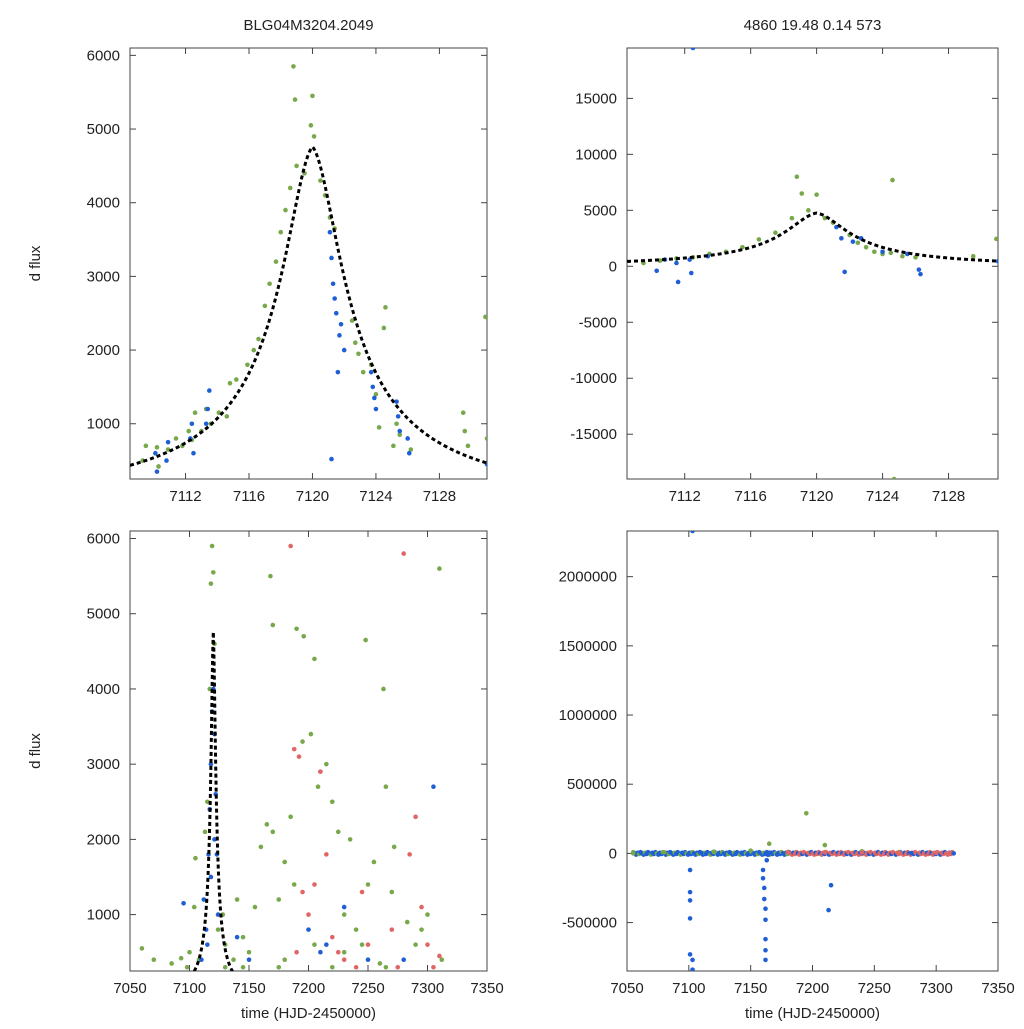 The image size is (1024, 1029). What do you see at coordinates (312, 496) in the screenshot?
I see `x-tick-label: 7120` at bounding box center [312, 496].